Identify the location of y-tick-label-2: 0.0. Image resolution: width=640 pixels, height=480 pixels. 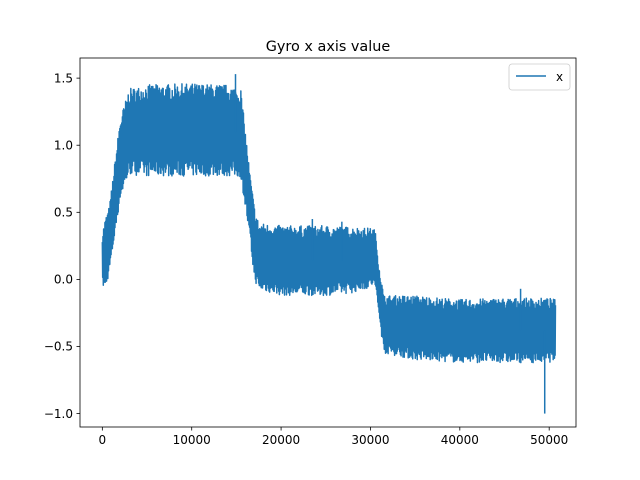
(63, 280).